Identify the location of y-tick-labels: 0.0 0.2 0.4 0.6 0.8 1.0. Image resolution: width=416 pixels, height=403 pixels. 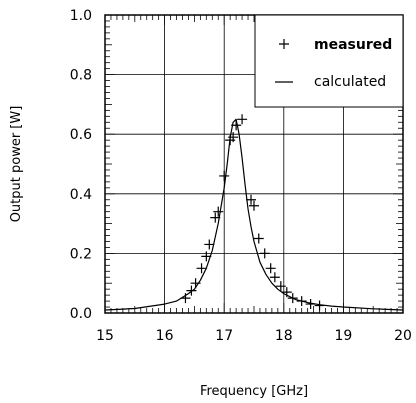
(81, 165).